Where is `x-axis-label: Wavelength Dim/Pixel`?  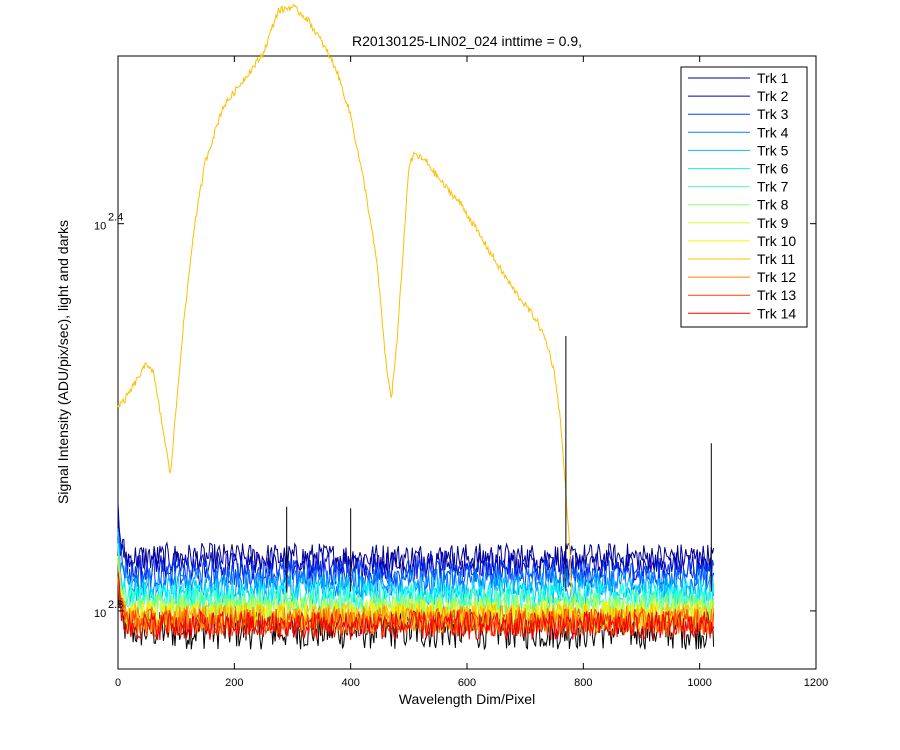
x-axis-label: Wavelength Dim/Pixel is located at coordinates (467, 699).